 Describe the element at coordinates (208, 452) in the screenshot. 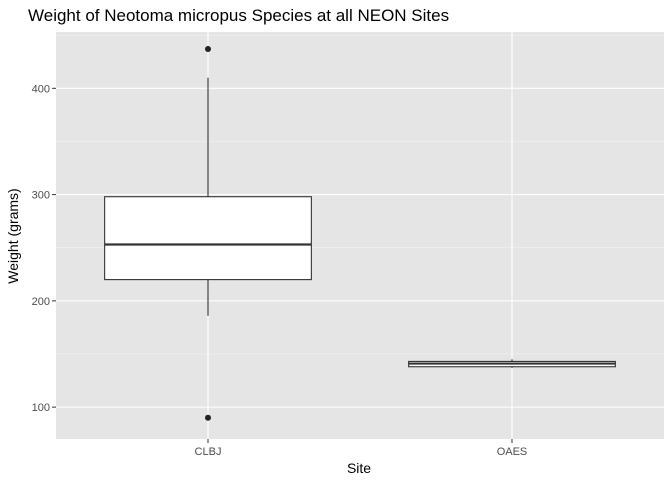

I see `x-tick-label: CLBJ` at that location.